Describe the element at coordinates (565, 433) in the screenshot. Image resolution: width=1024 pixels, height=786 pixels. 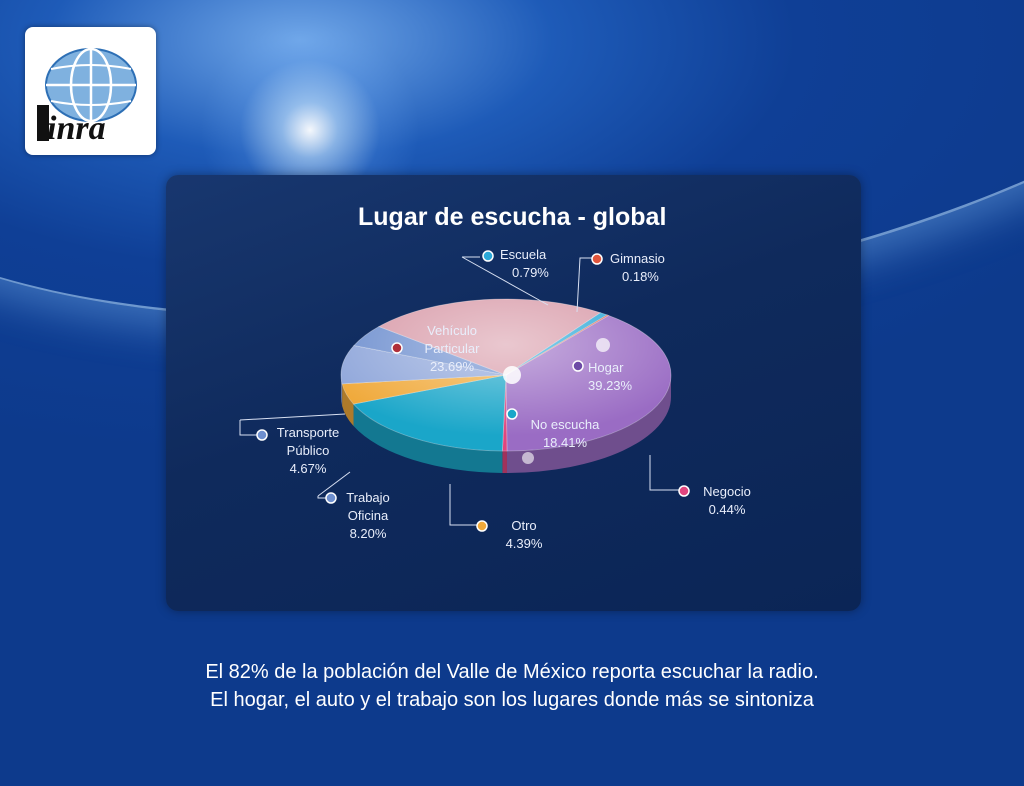
I see `slice-label-no-escucha: No escucha 18.41%` at that location.